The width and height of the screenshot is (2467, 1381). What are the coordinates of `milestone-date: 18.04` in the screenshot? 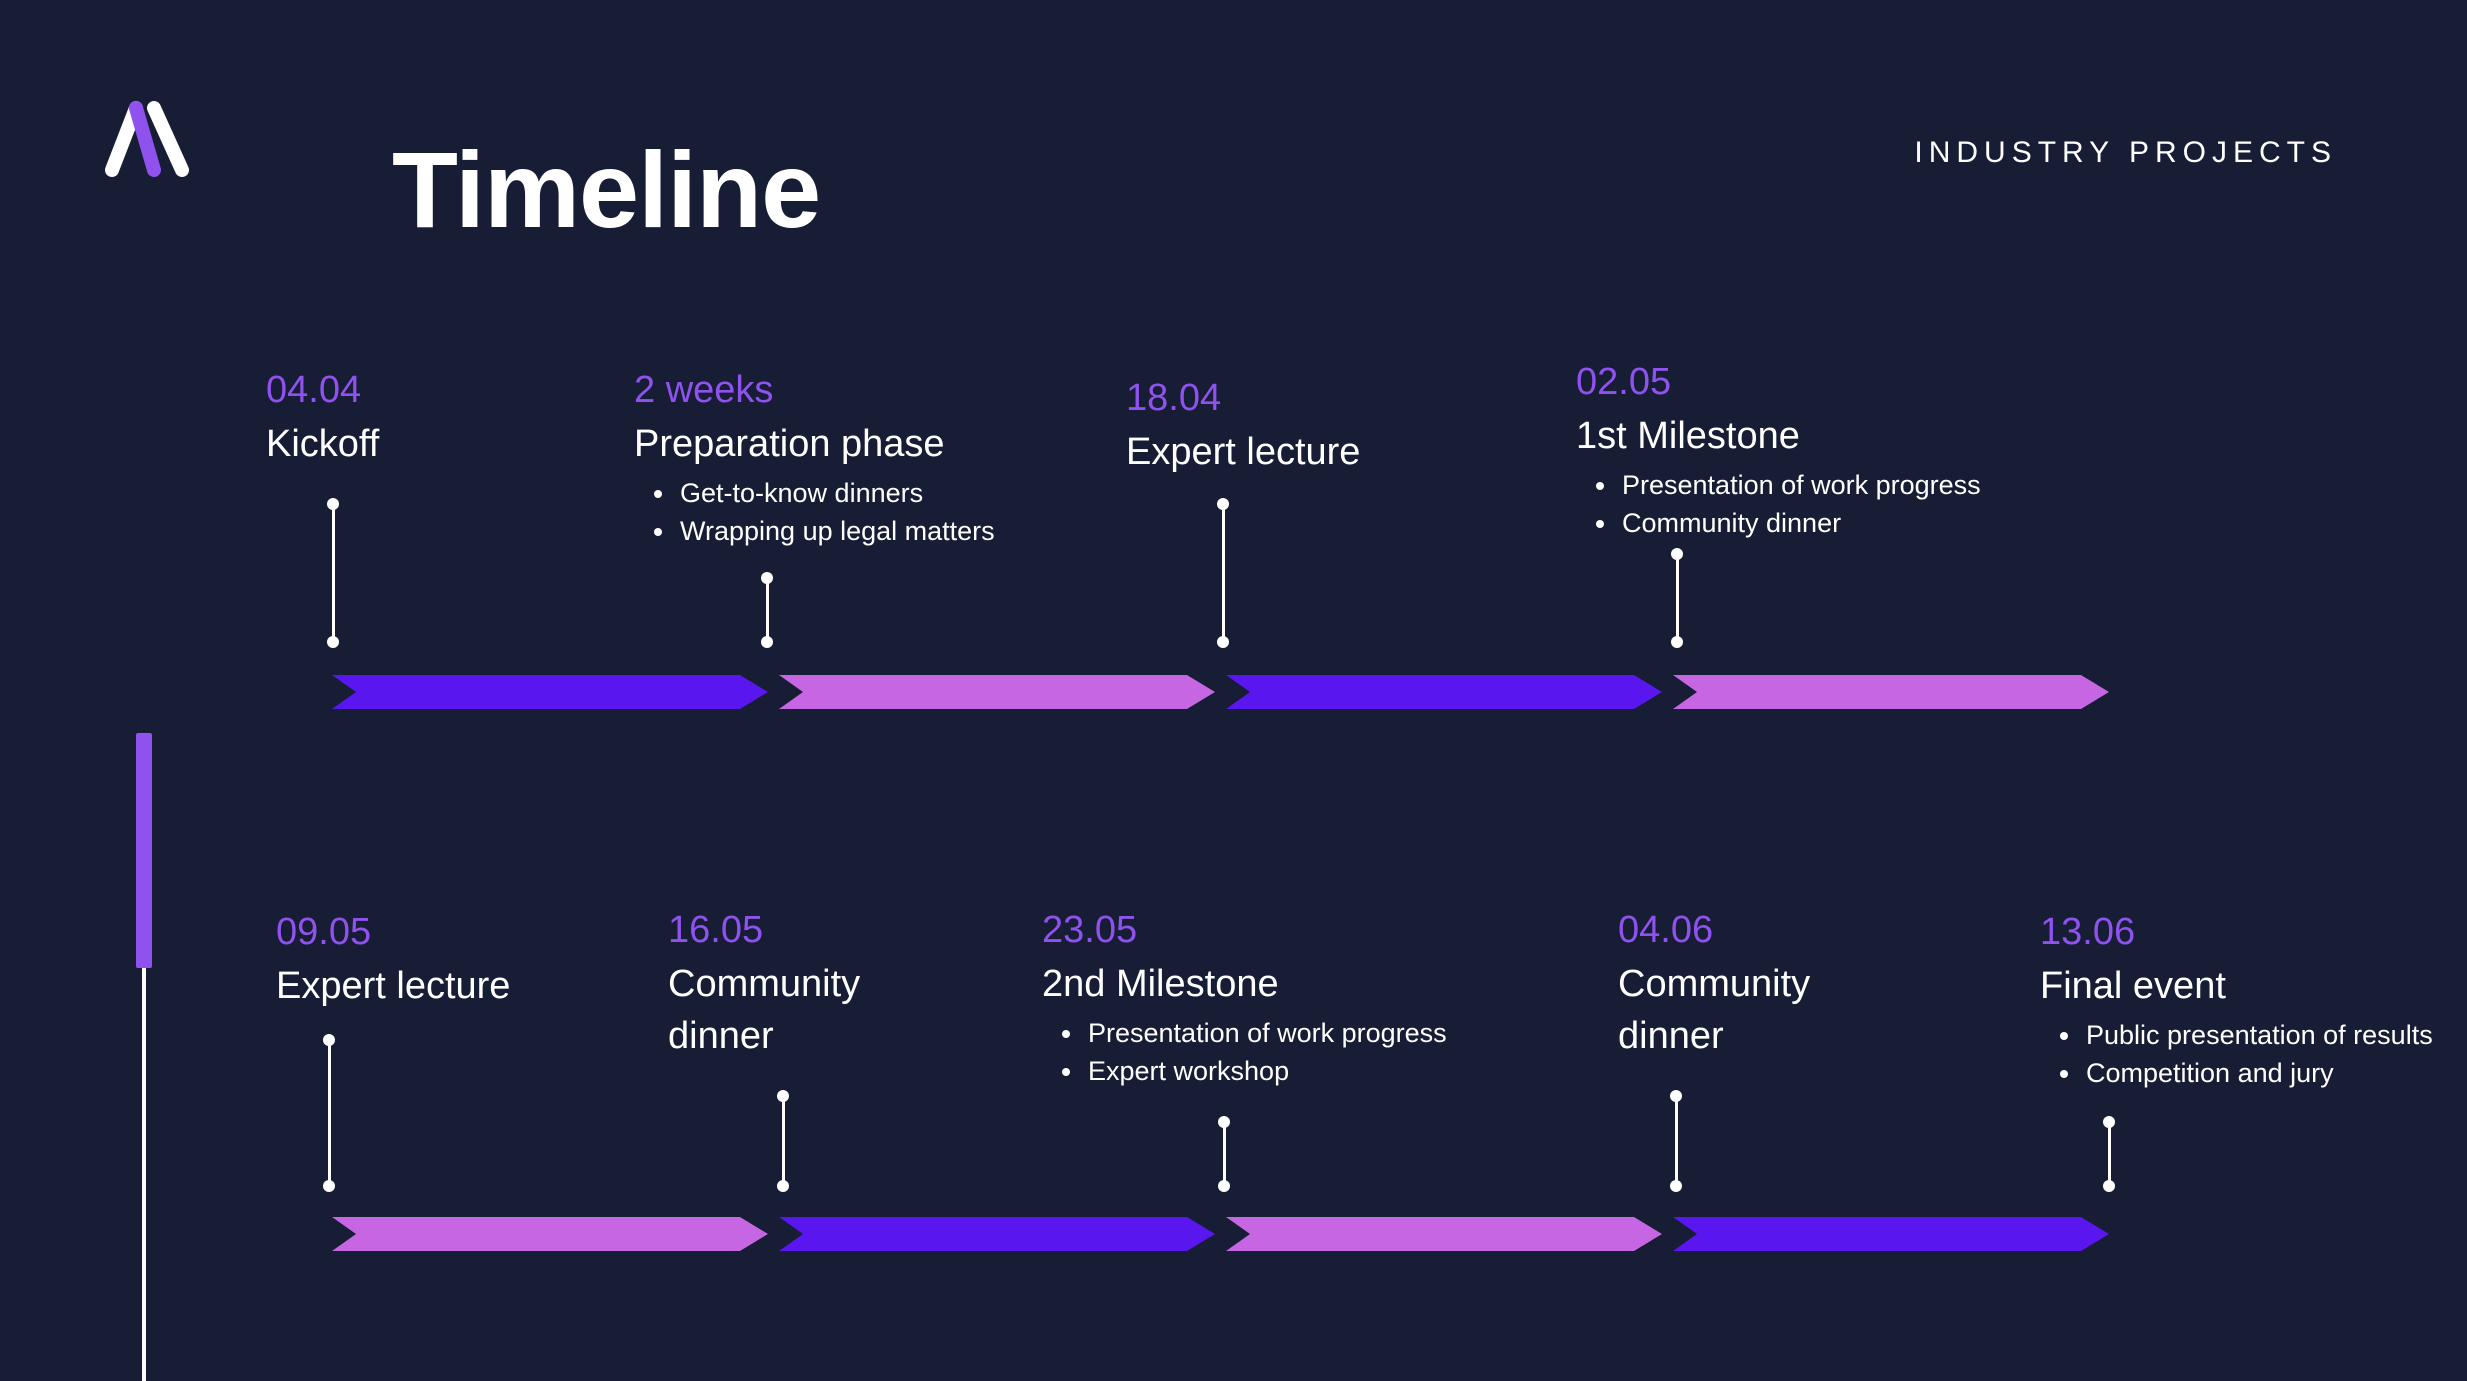 It's located at (1174, 398).